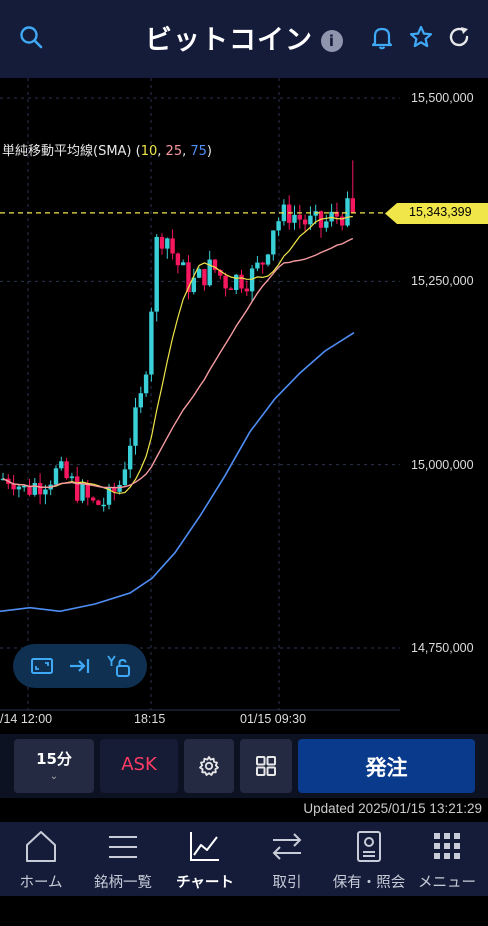 The width and height of the screenshot is (488, 926). I want to click on x-tick-label: 01/15 09:30, so click(273, 719).